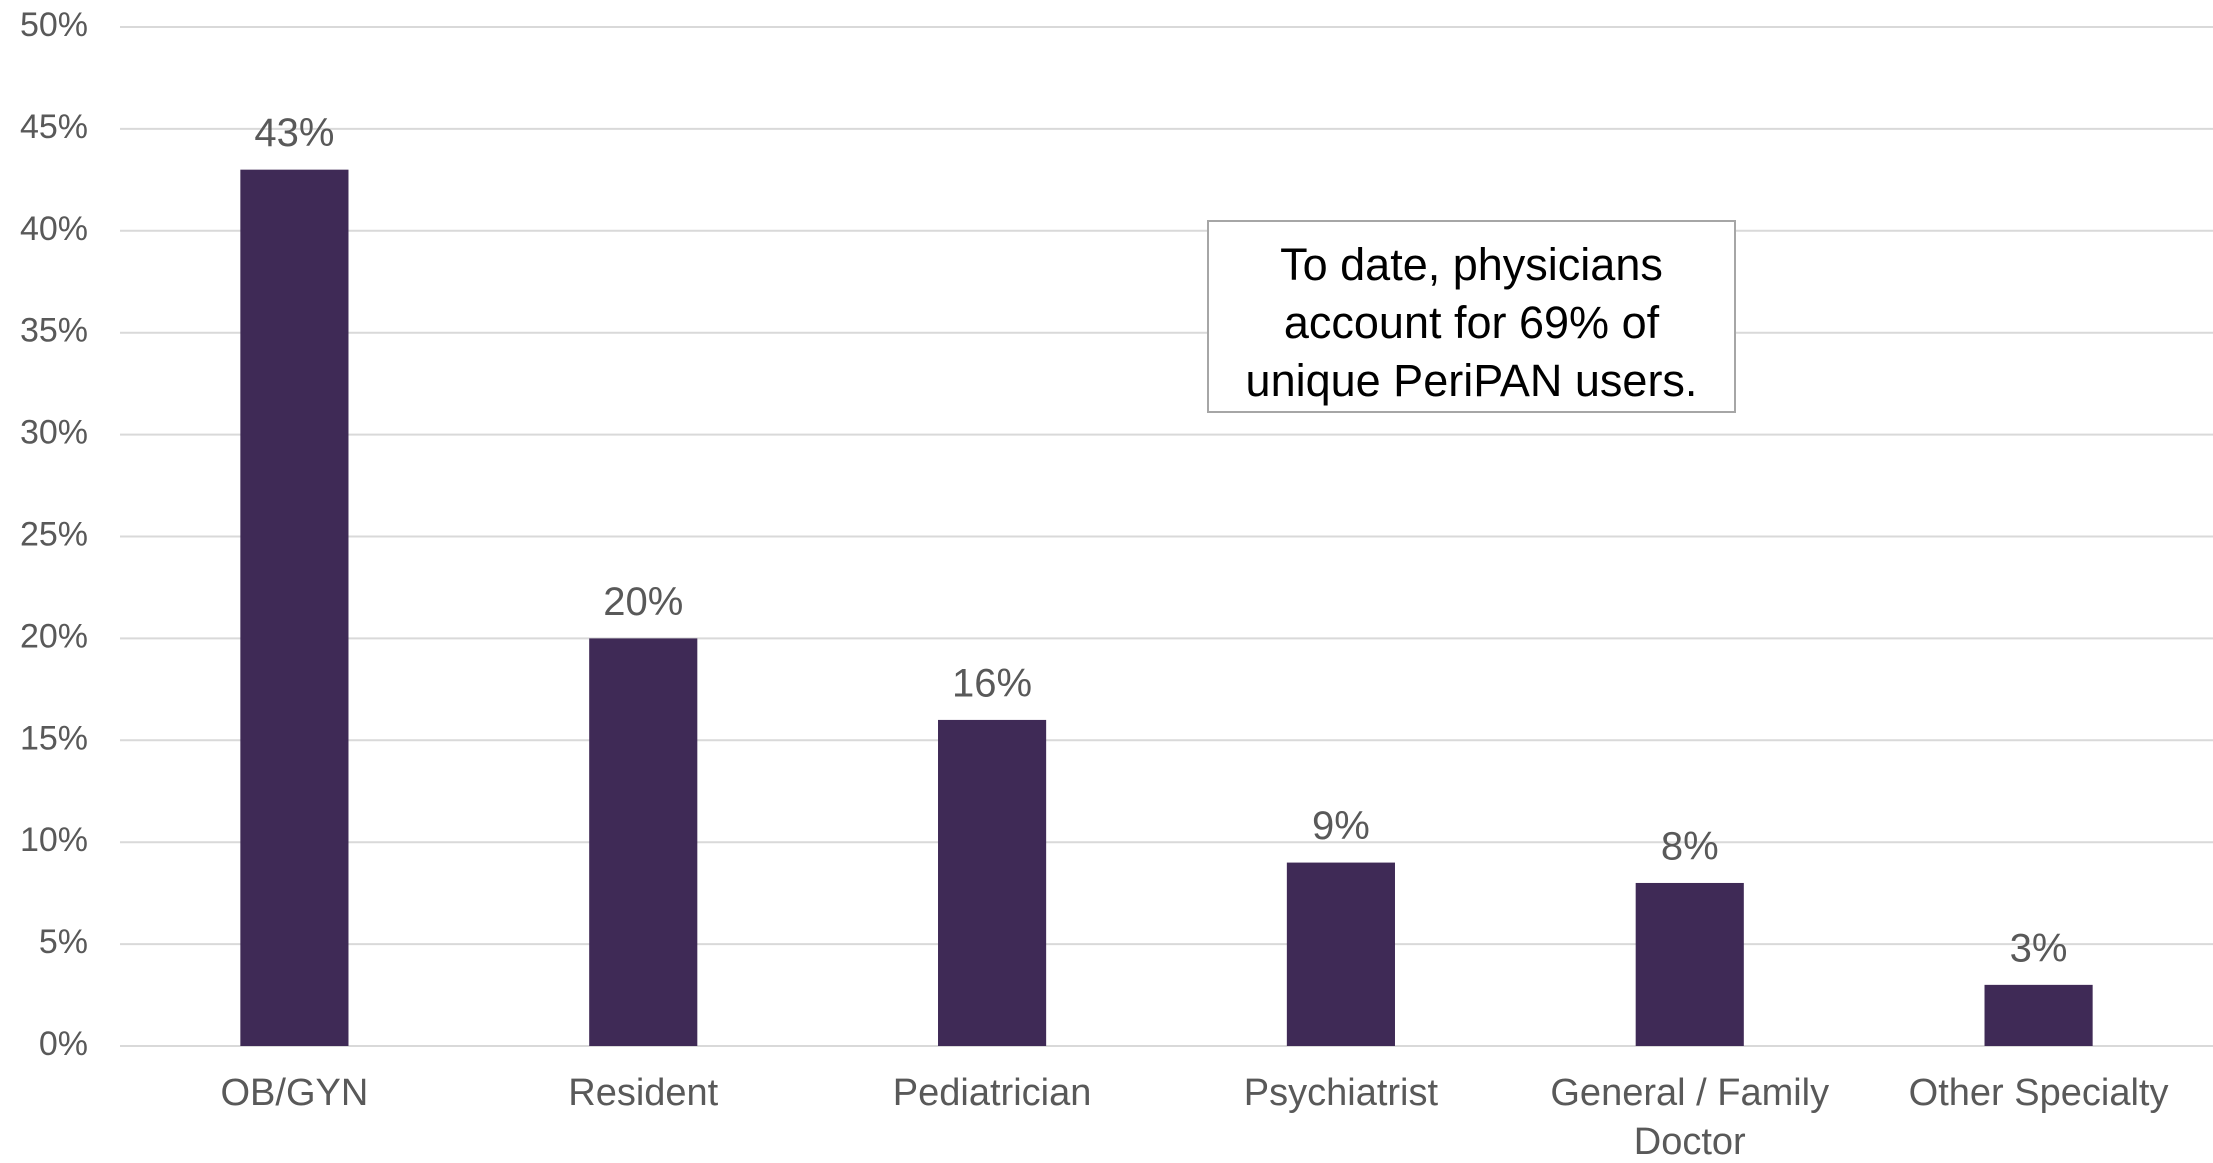 This screenshot has height=1163, width=2213. What do you see at coordinates (643, 602) in the screenshot?
I see `data-label: 20%` at bounding box center [643, 602].